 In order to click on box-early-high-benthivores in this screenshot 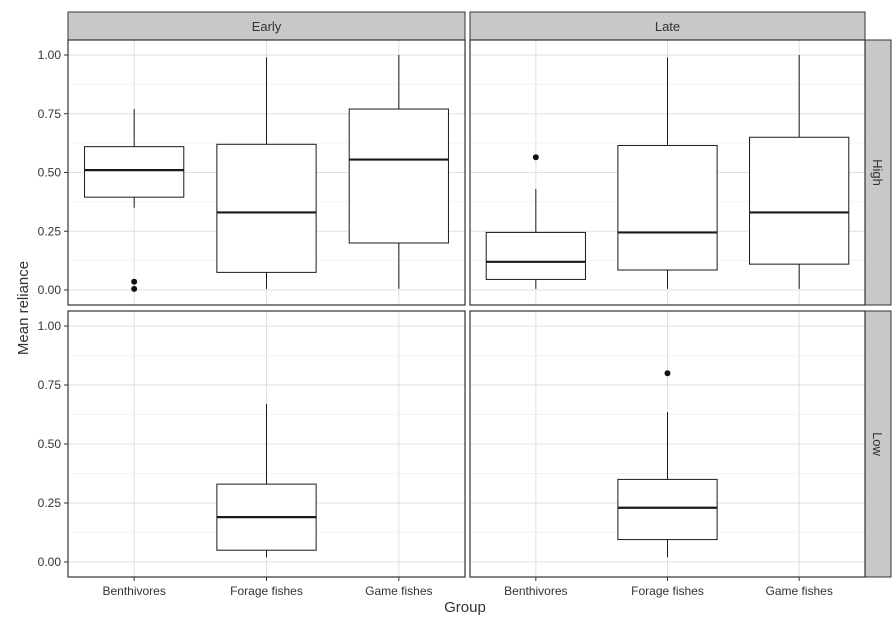, I will do `click(134, 200)`.